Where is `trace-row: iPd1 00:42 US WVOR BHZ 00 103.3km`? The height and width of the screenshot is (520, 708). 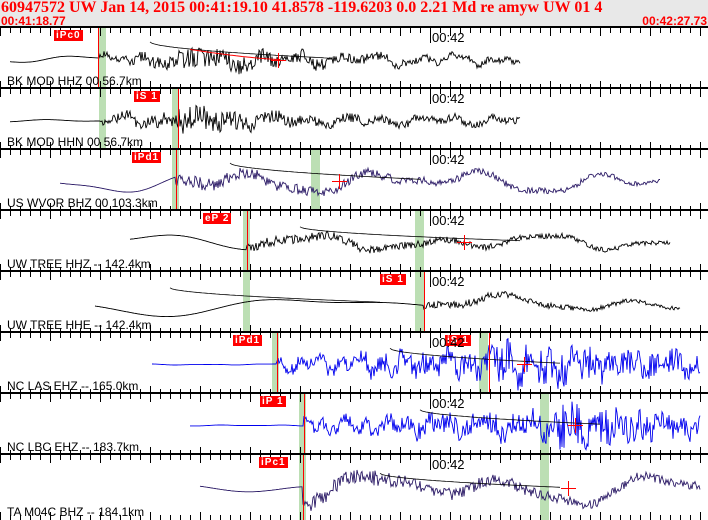 trace-row: iPd1 00:42 US WVOR BHZ 00 103.3km is located at coordinates (354, 179).